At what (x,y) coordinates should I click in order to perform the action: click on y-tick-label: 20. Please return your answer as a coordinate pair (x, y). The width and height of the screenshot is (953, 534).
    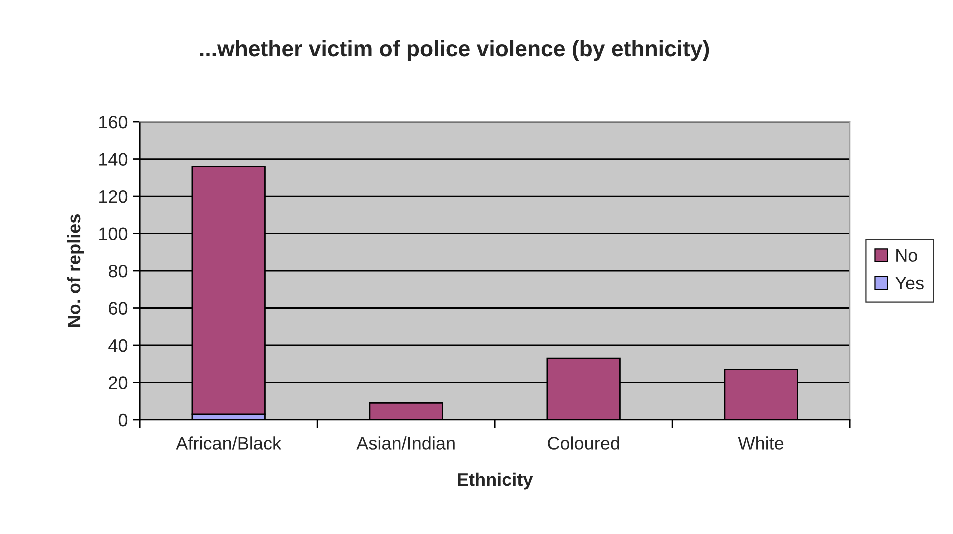
    Looking at the image, I should click on (118, 383).